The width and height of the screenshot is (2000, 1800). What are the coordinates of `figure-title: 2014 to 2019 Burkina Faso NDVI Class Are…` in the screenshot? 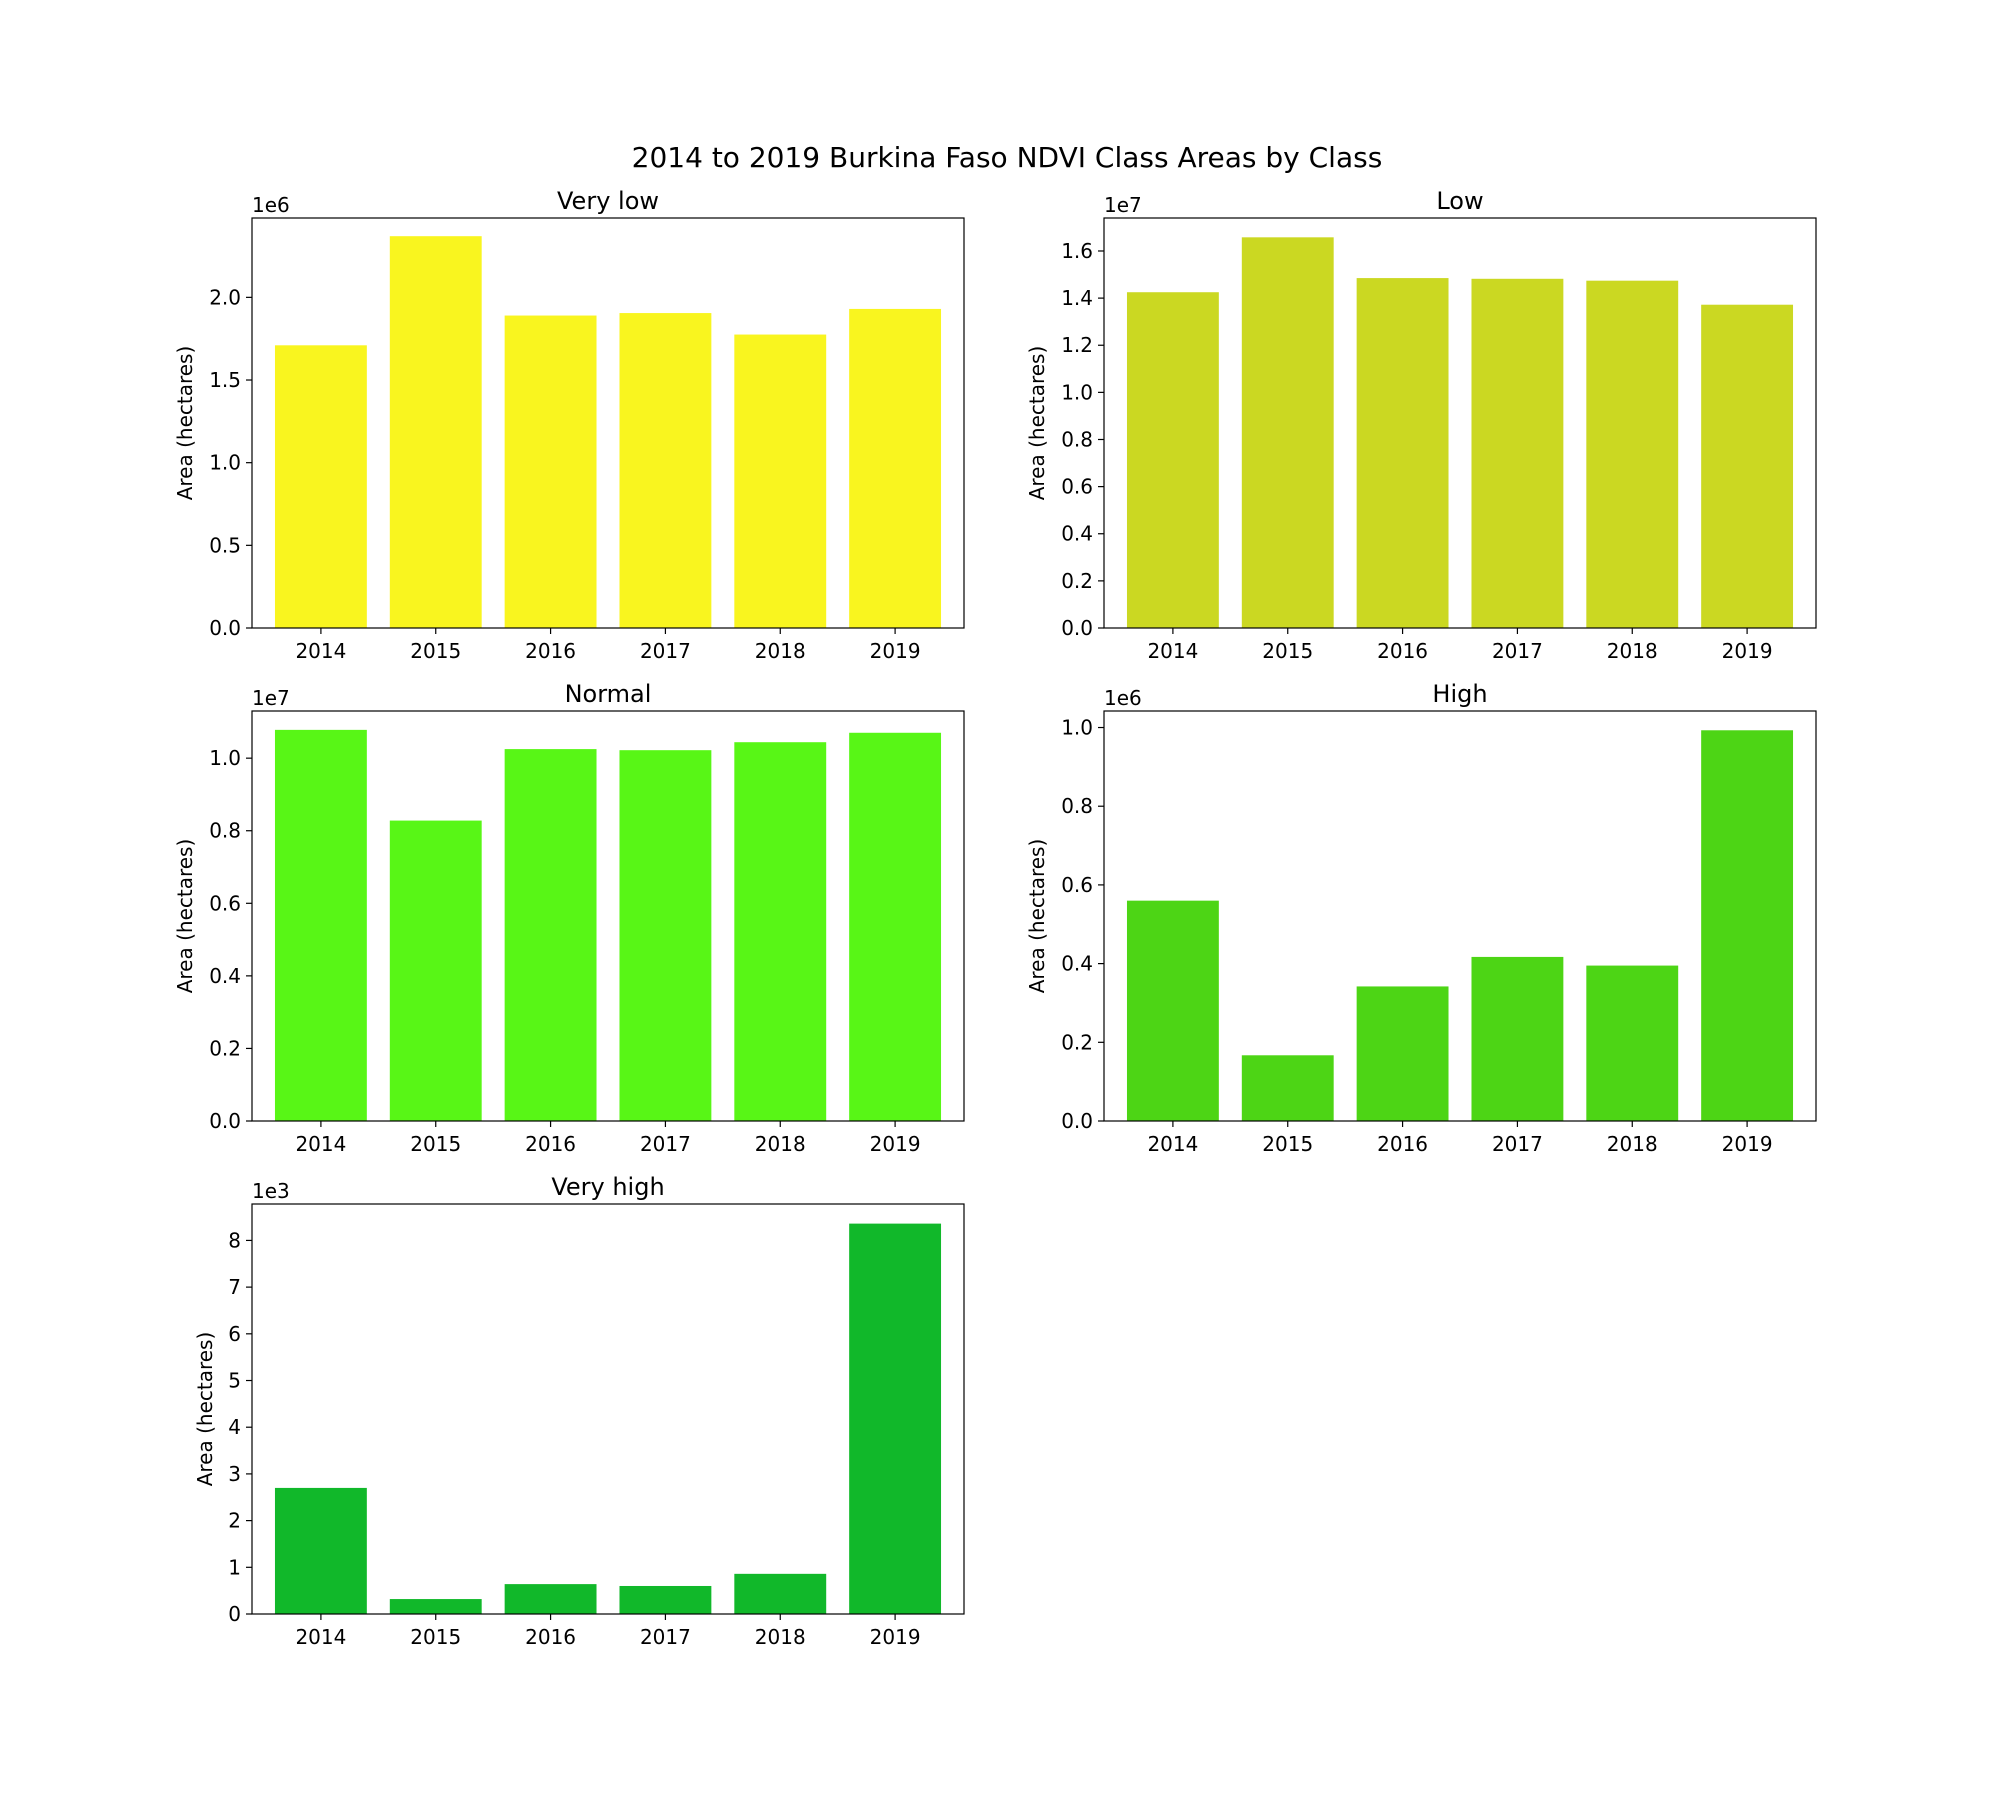 It's located at (1007, 157).